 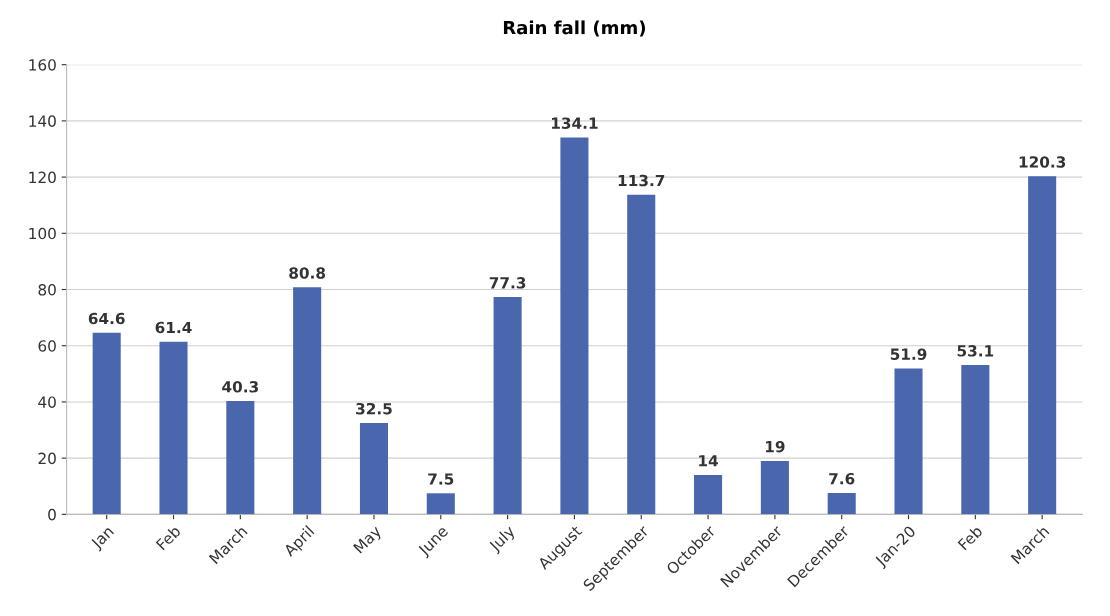 What do you see at coordinates (908, 354) in the screenshot?
I see `data-label: 51.9` at bounding box center [908, 354].